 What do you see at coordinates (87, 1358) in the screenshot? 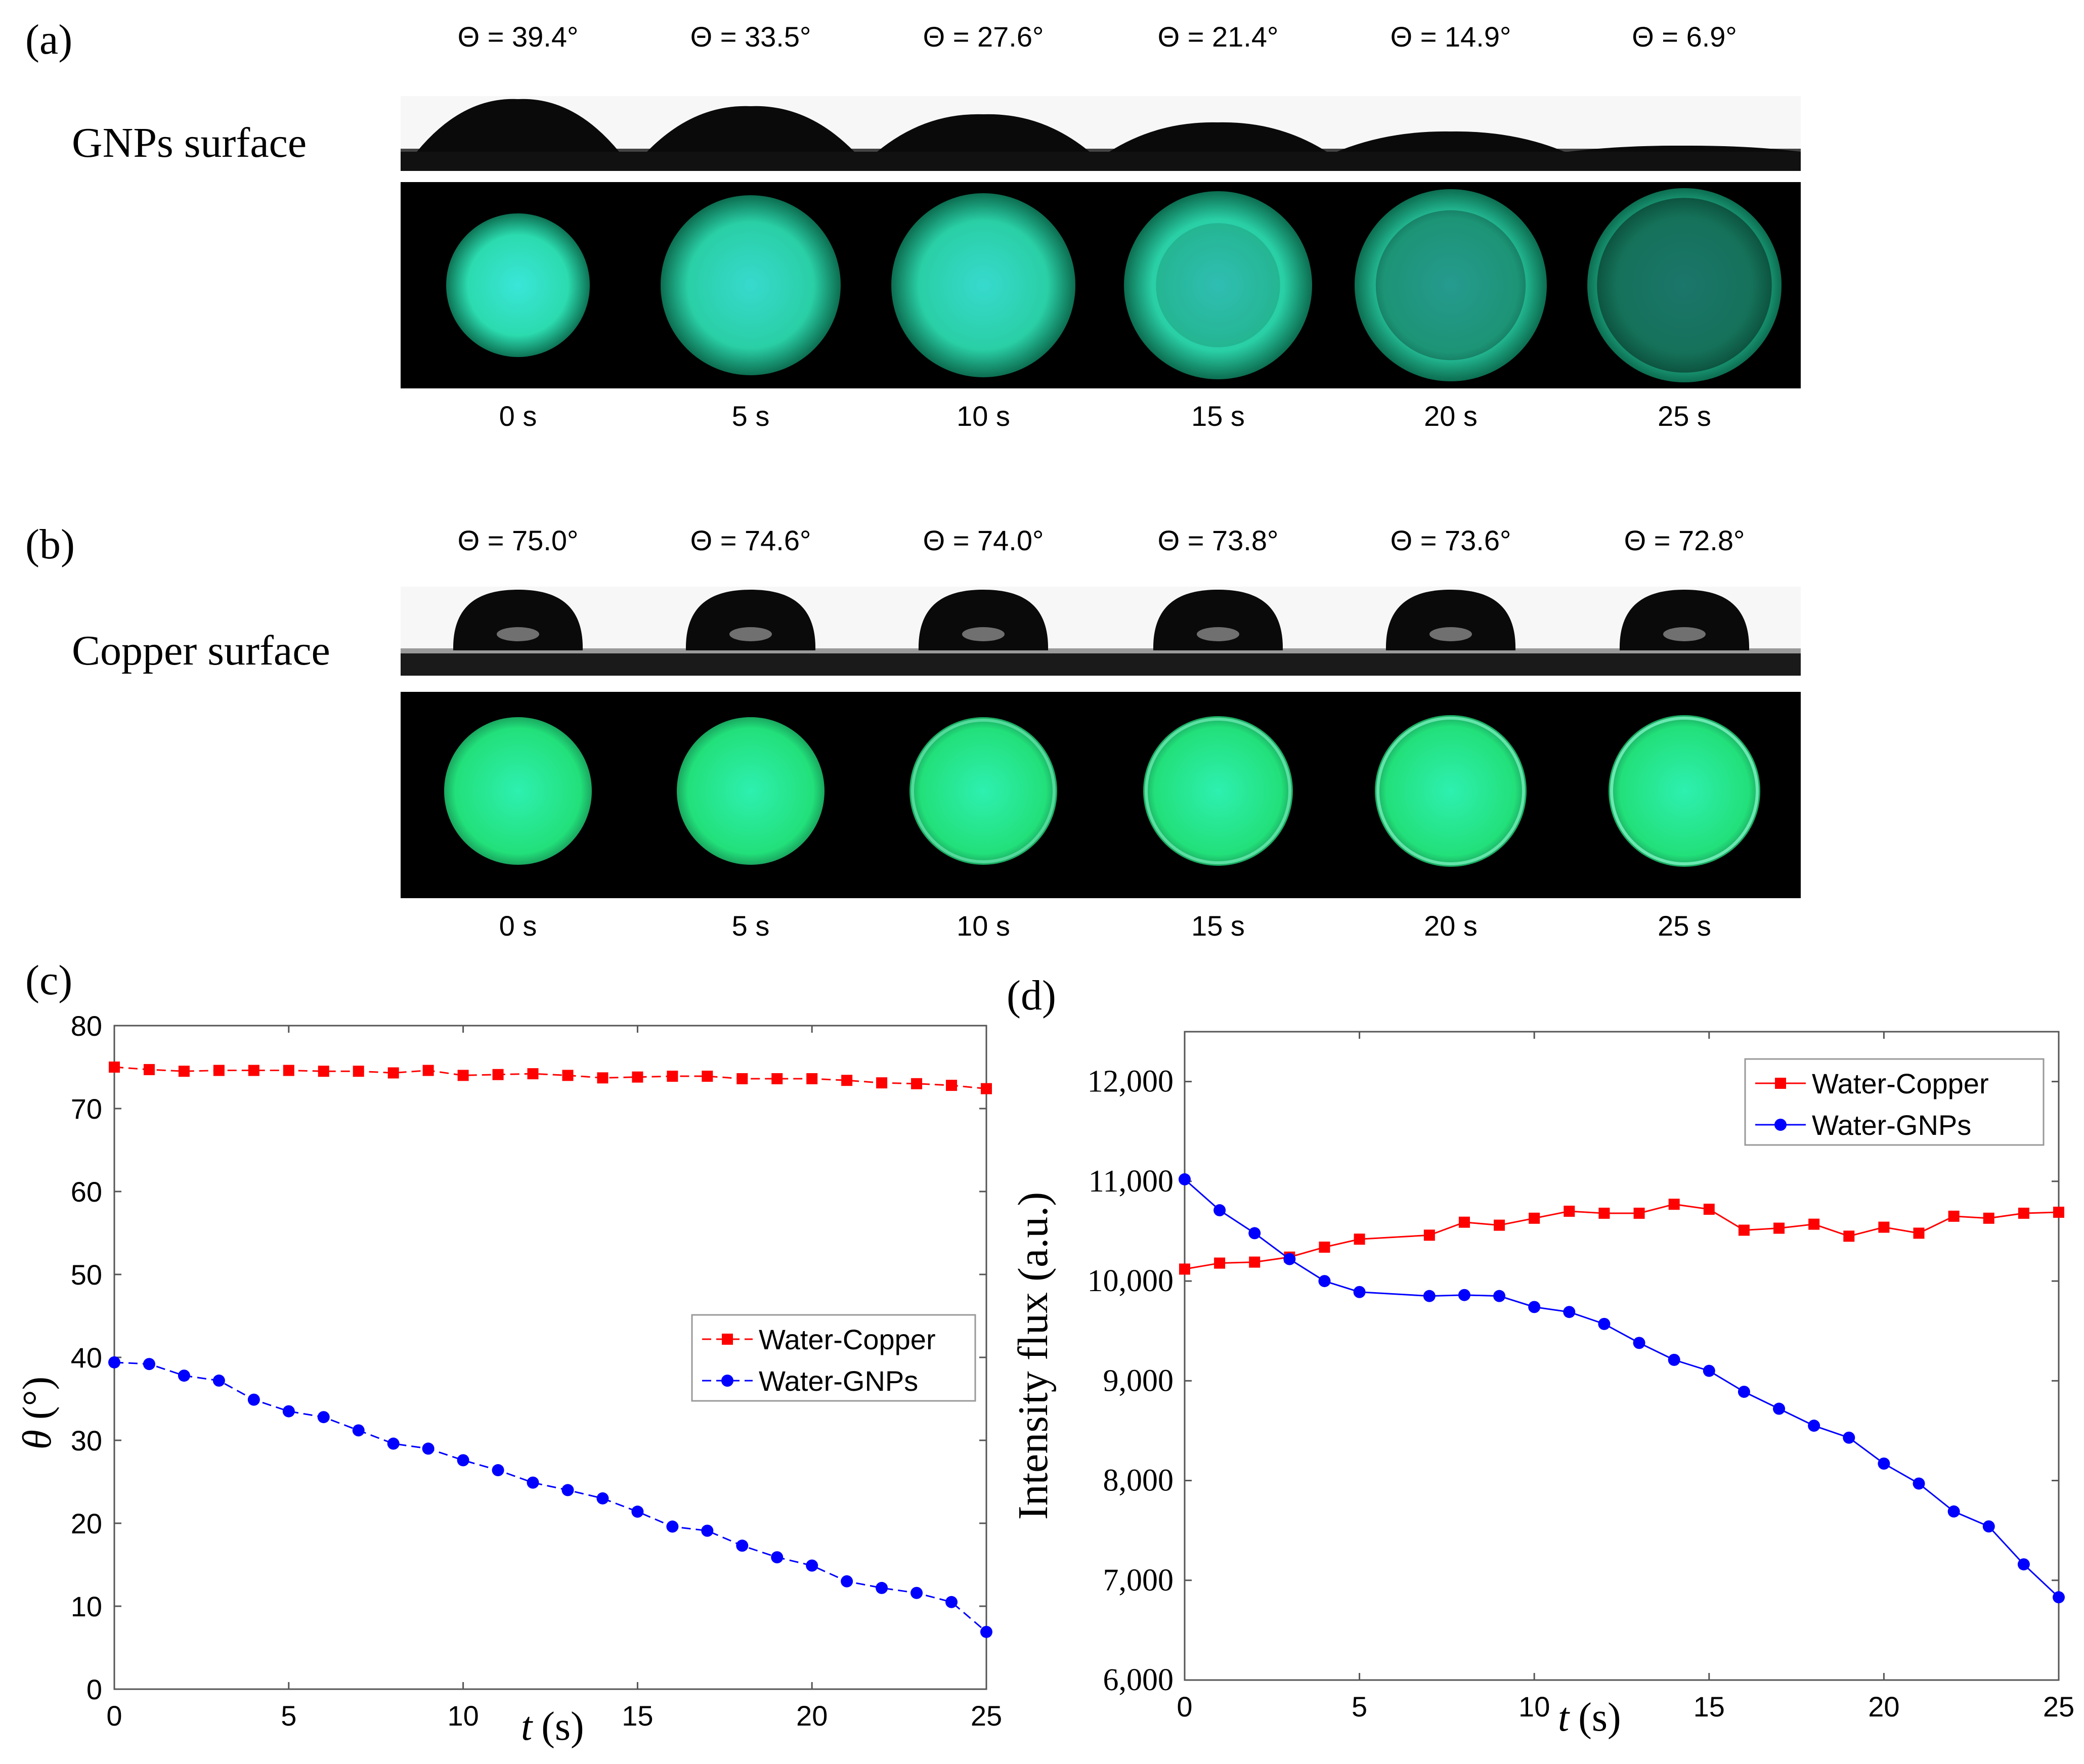
I see `chart-c-y-tick-label: 40` at bounding box center [87, 1358].